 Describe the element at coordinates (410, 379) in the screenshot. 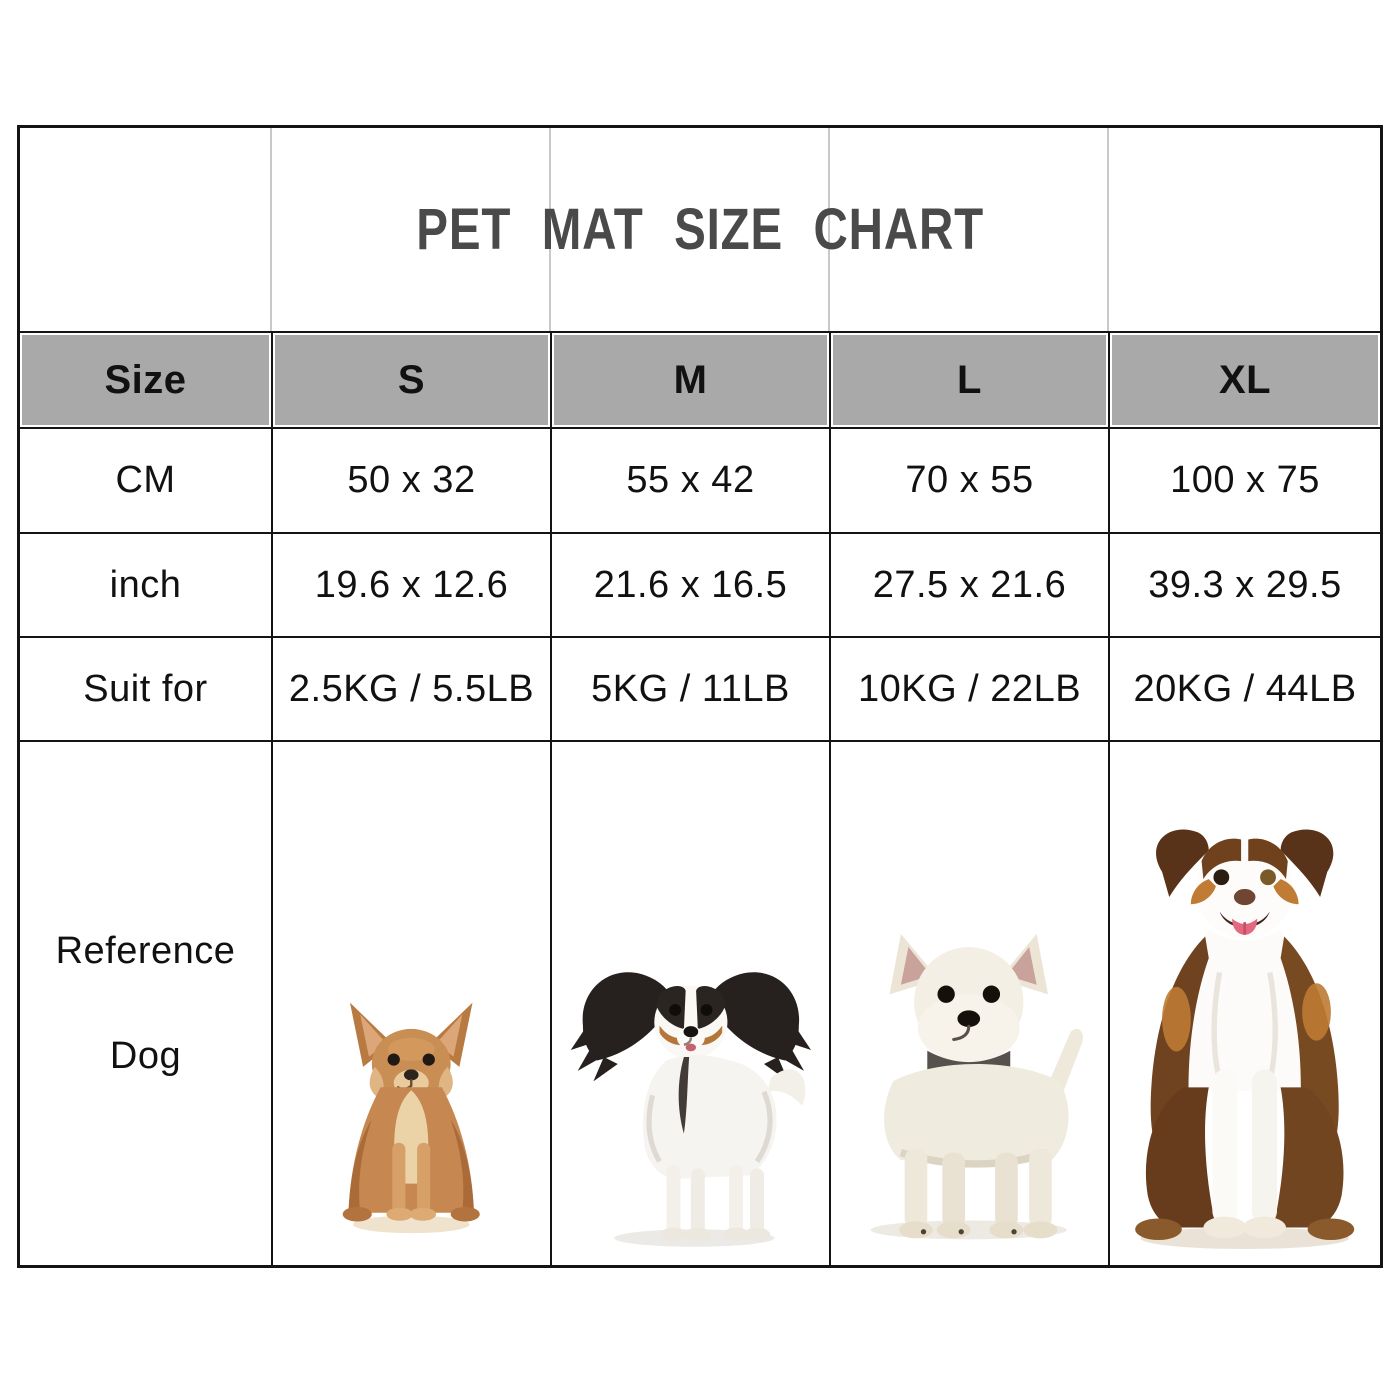

I see `header-cell-s: S` at that location.